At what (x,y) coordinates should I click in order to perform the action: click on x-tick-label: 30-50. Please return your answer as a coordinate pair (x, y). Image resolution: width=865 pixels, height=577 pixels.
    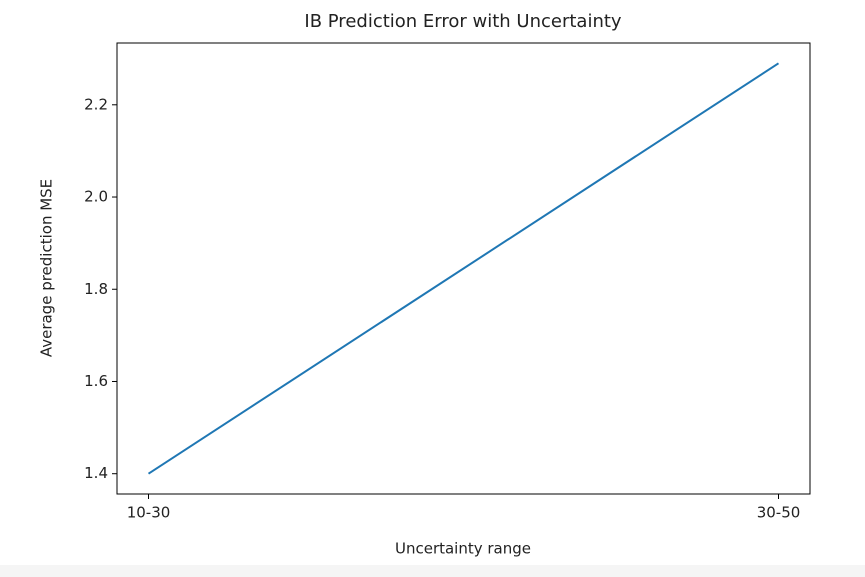
    Looking at the image, I should click on (779, 513).